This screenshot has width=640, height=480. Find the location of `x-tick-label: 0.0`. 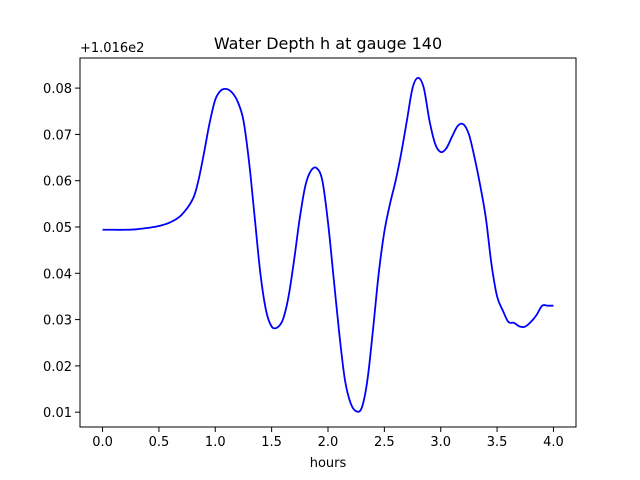

x-tick-label: 0.0 is located at coordinates (102, 442).